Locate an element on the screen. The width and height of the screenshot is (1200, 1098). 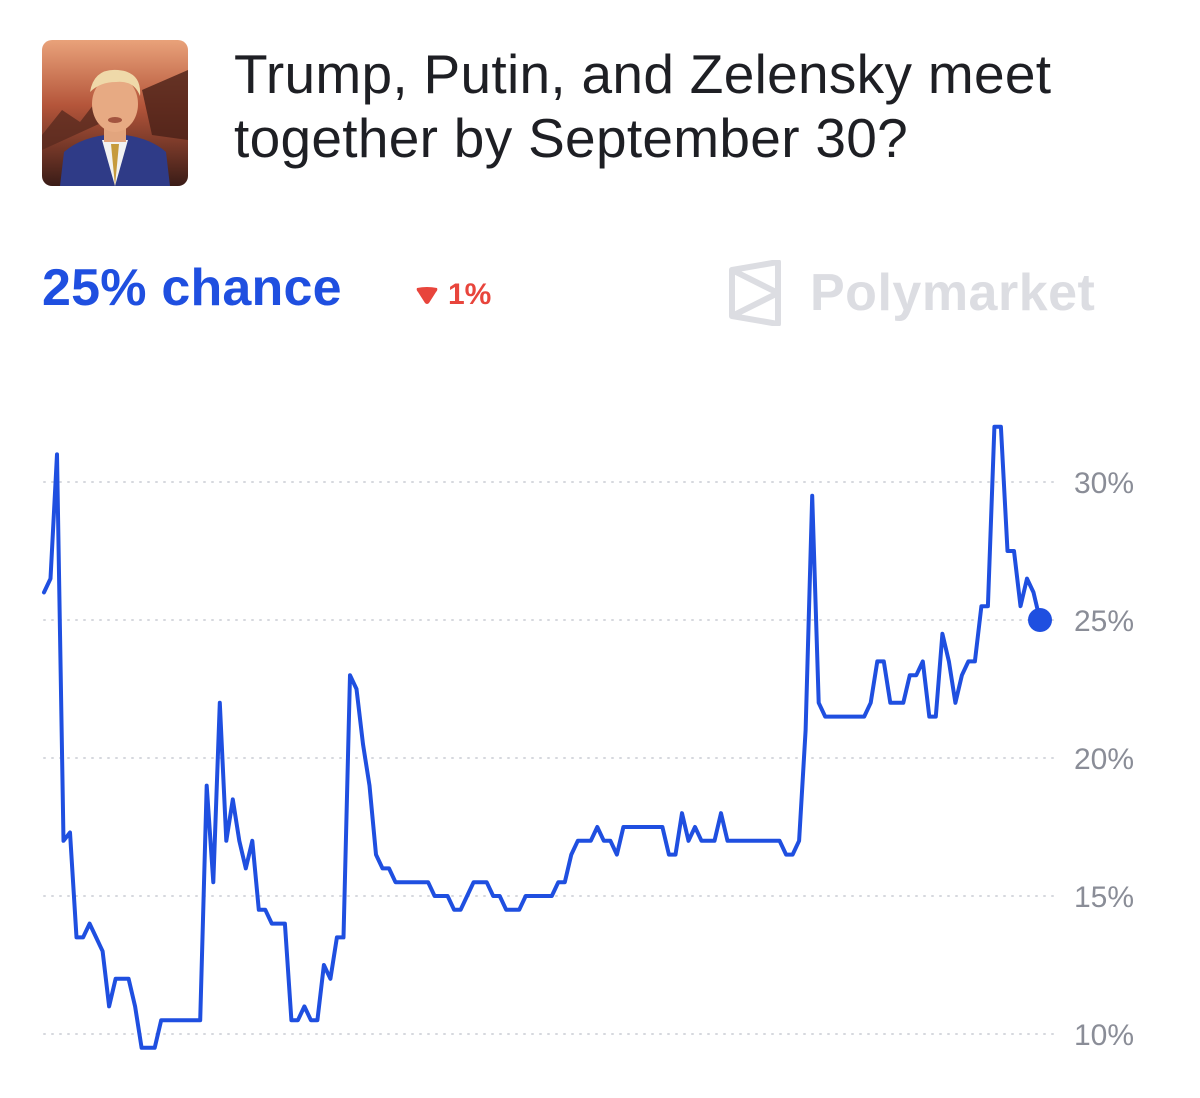
change-indicator: 1% is located at coordinates (452, 295).